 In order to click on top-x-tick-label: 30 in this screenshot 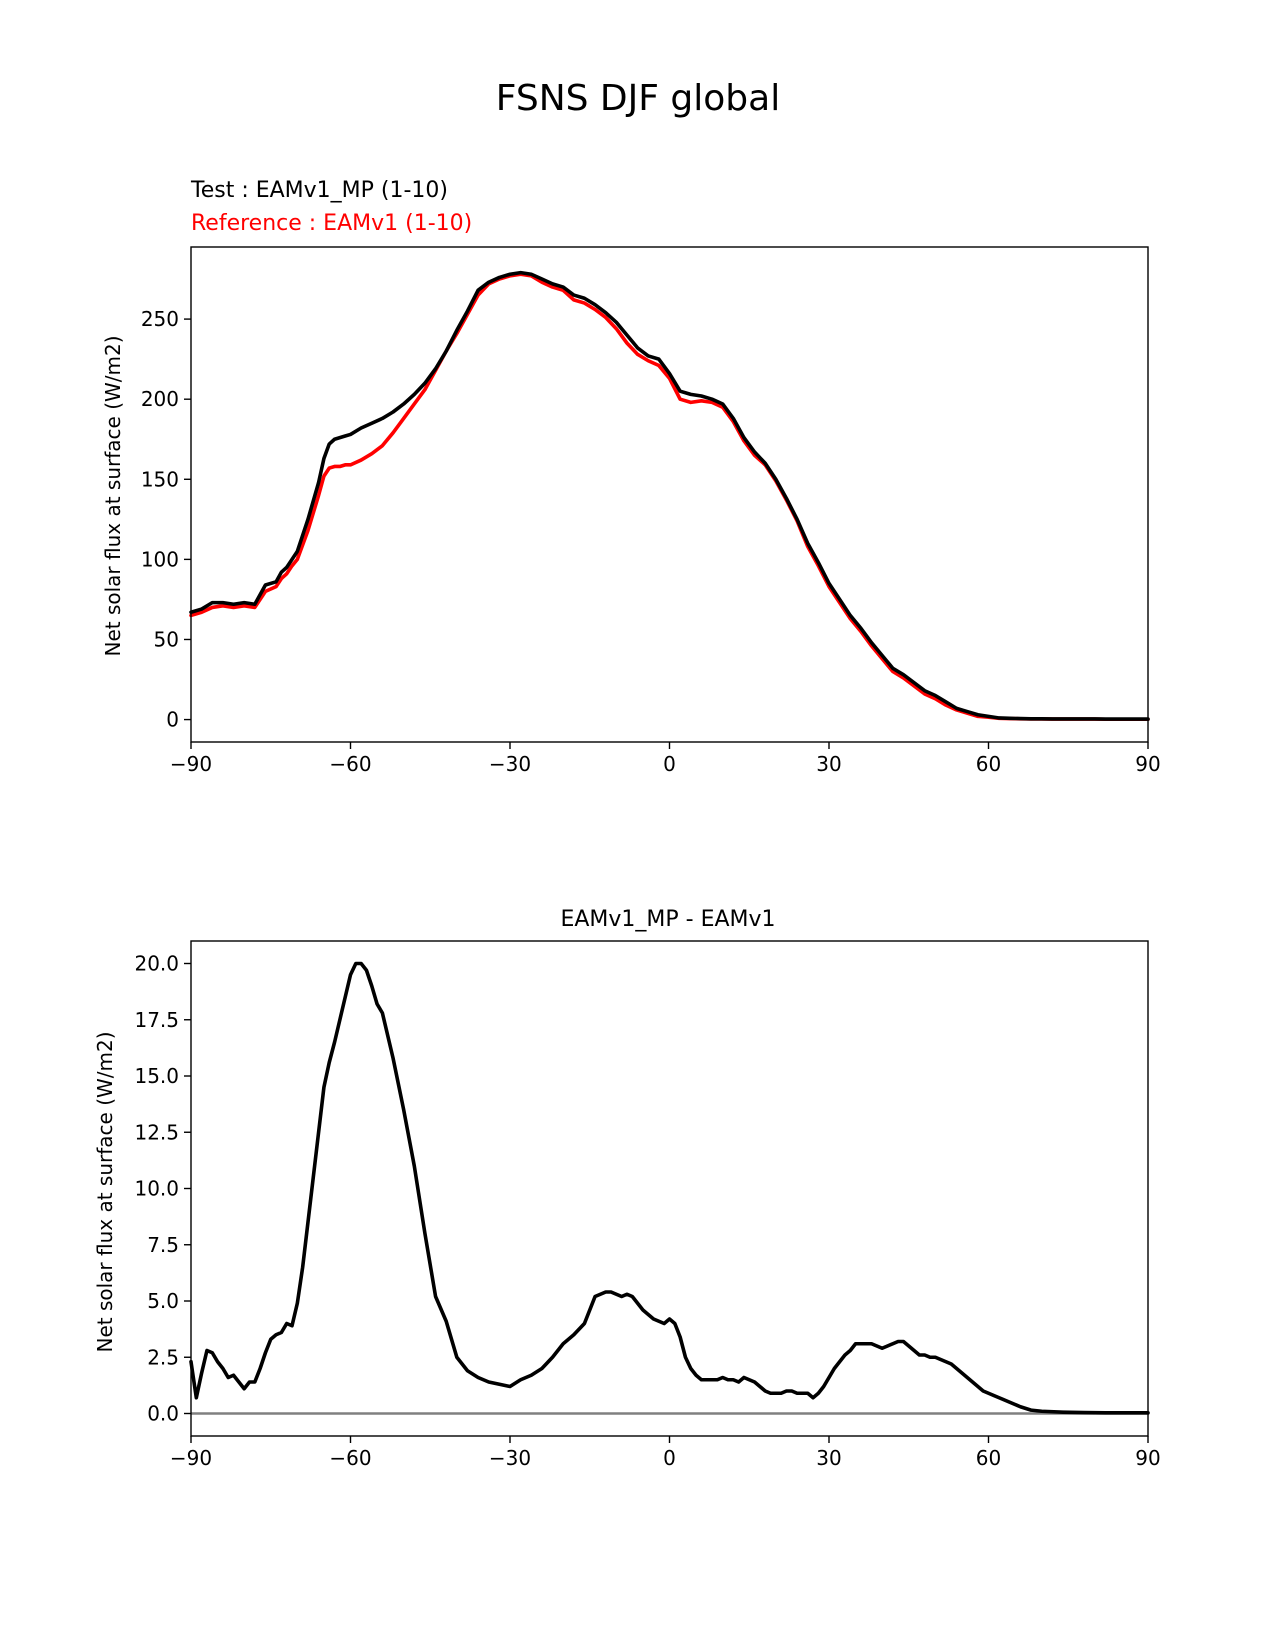, I will do `click(828, 764)`.